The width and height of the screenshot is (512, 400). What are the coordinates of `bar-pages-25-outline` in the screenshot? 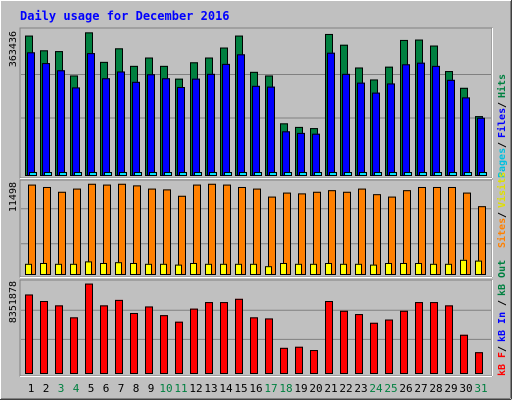 It's located at (393, 174).